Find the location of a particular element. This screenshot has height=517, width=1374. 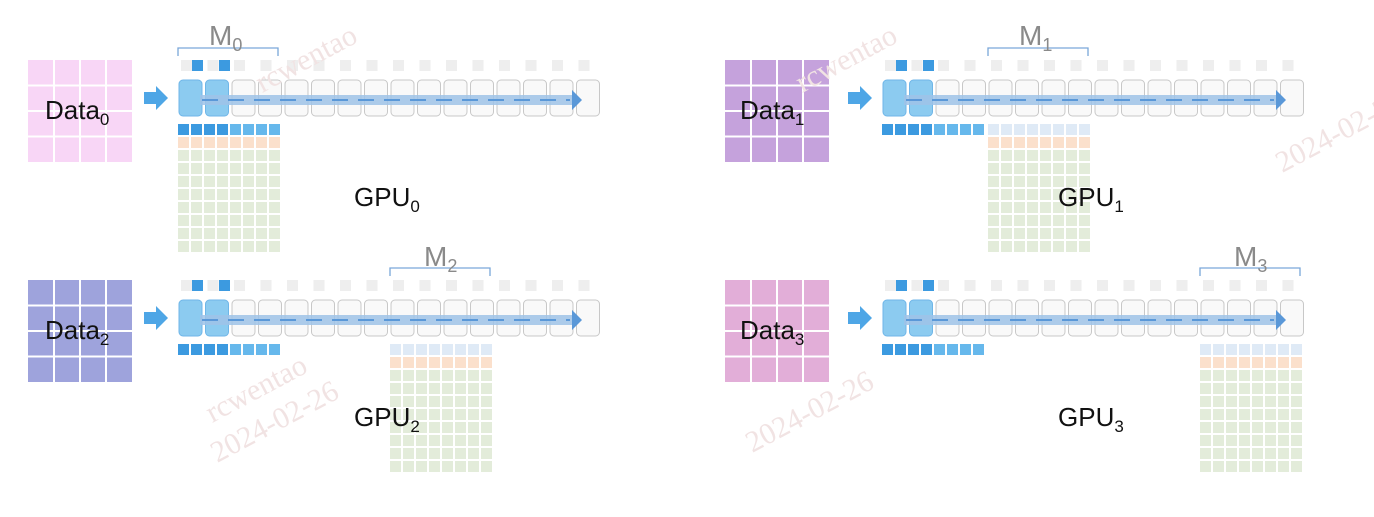

data-label: Data0 is located at coordinates (77, 112).